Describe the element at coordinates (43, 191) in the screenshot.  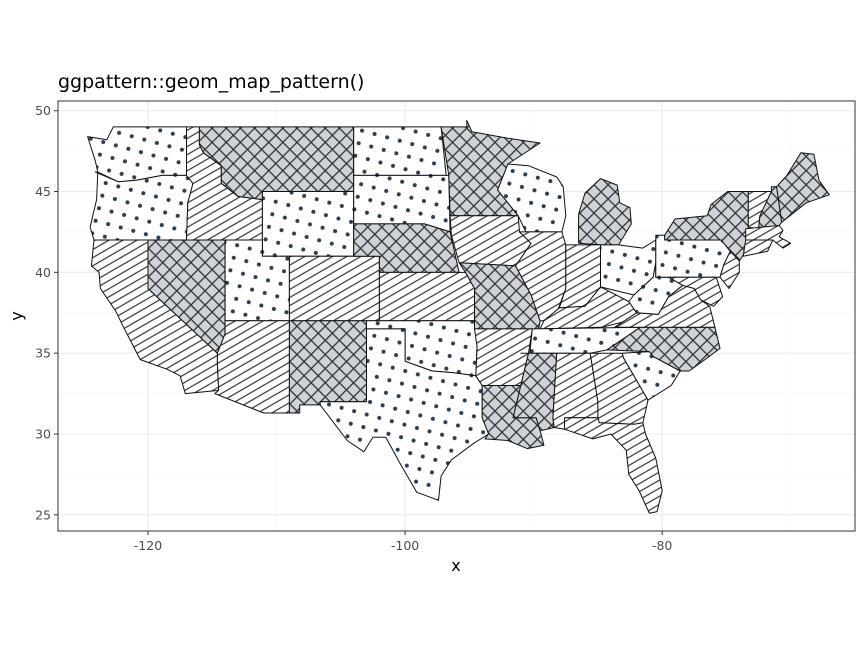
I see `y-tick-label: 45` at that location.